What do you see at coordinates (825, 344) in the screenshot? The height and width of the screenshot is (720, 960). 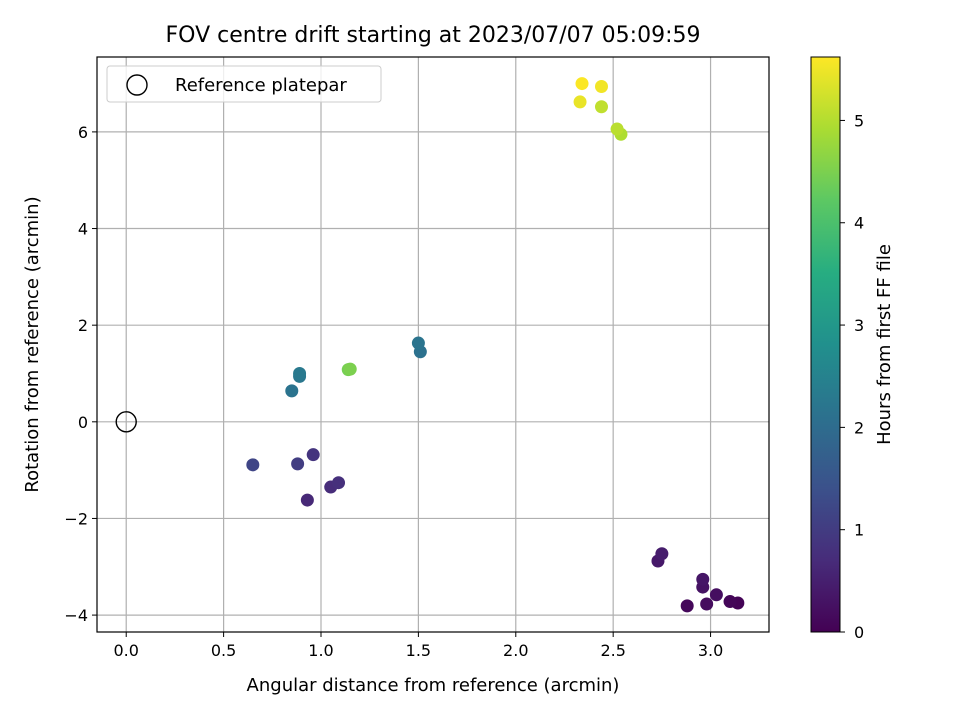 I see `colorbar` at bounding box center [825, 344].